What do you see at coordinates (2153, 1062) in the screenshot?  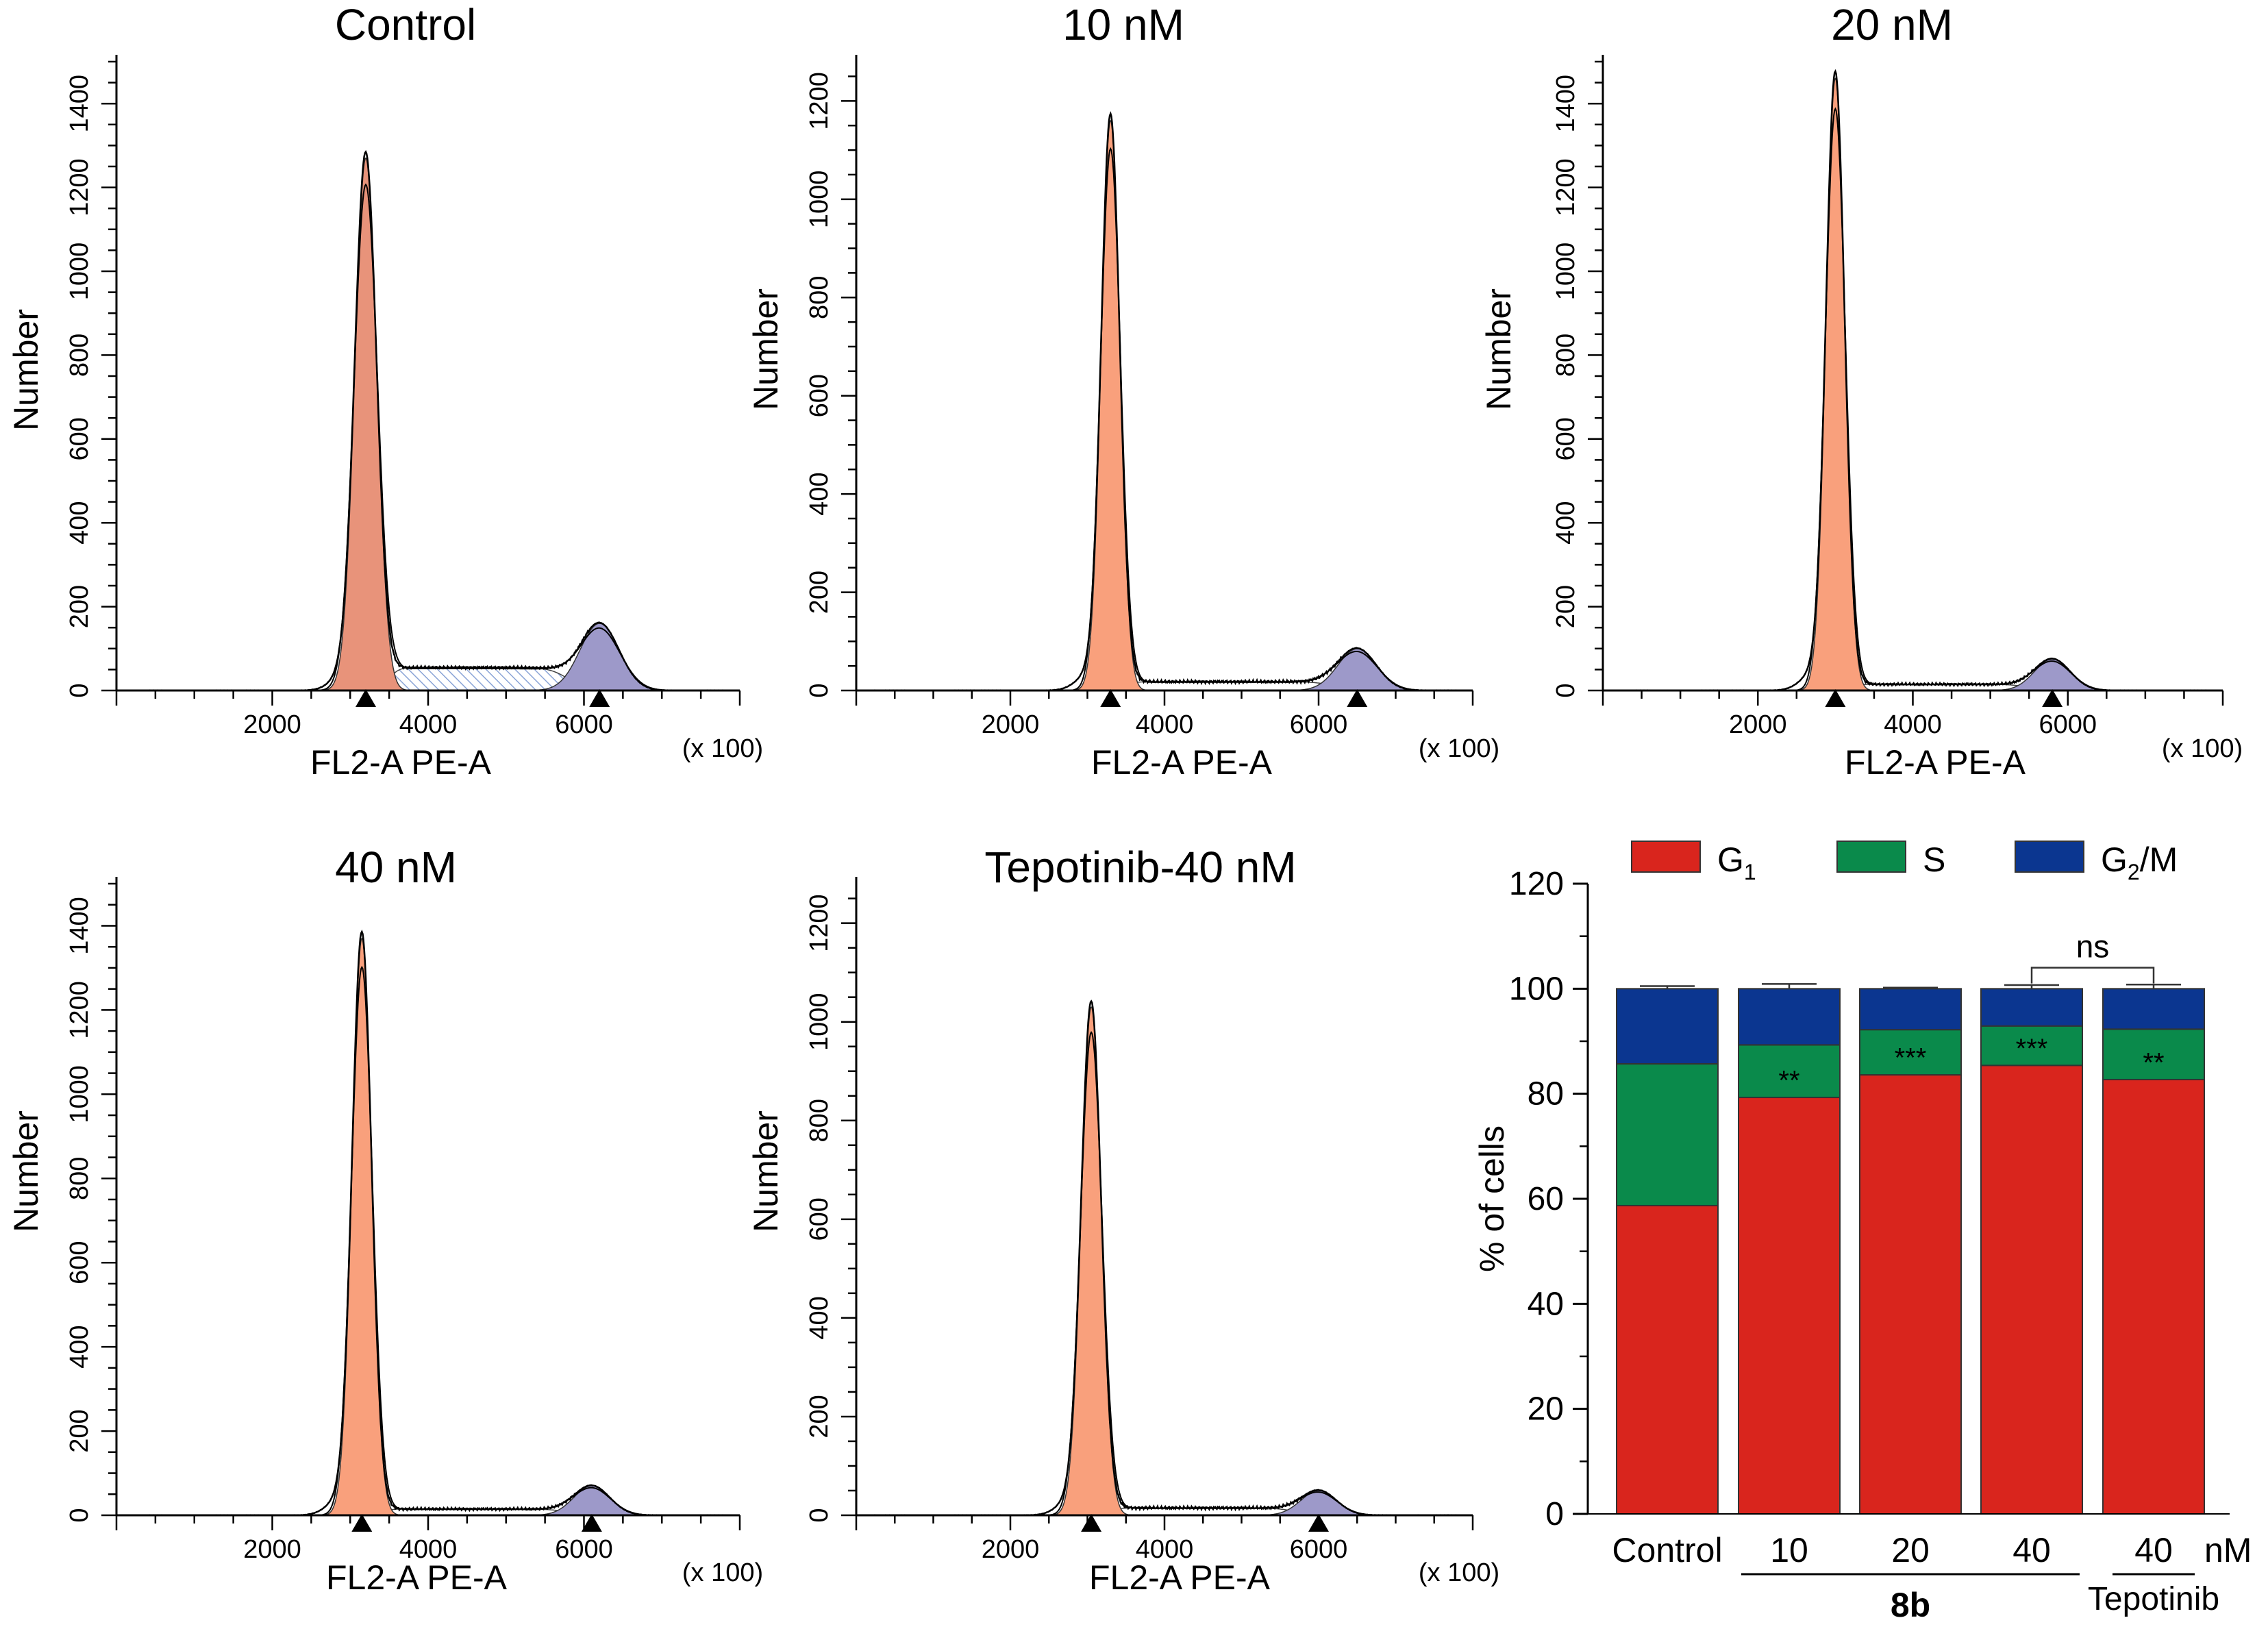 I see `significance-label: **` at bounding box center [2153, 1062].